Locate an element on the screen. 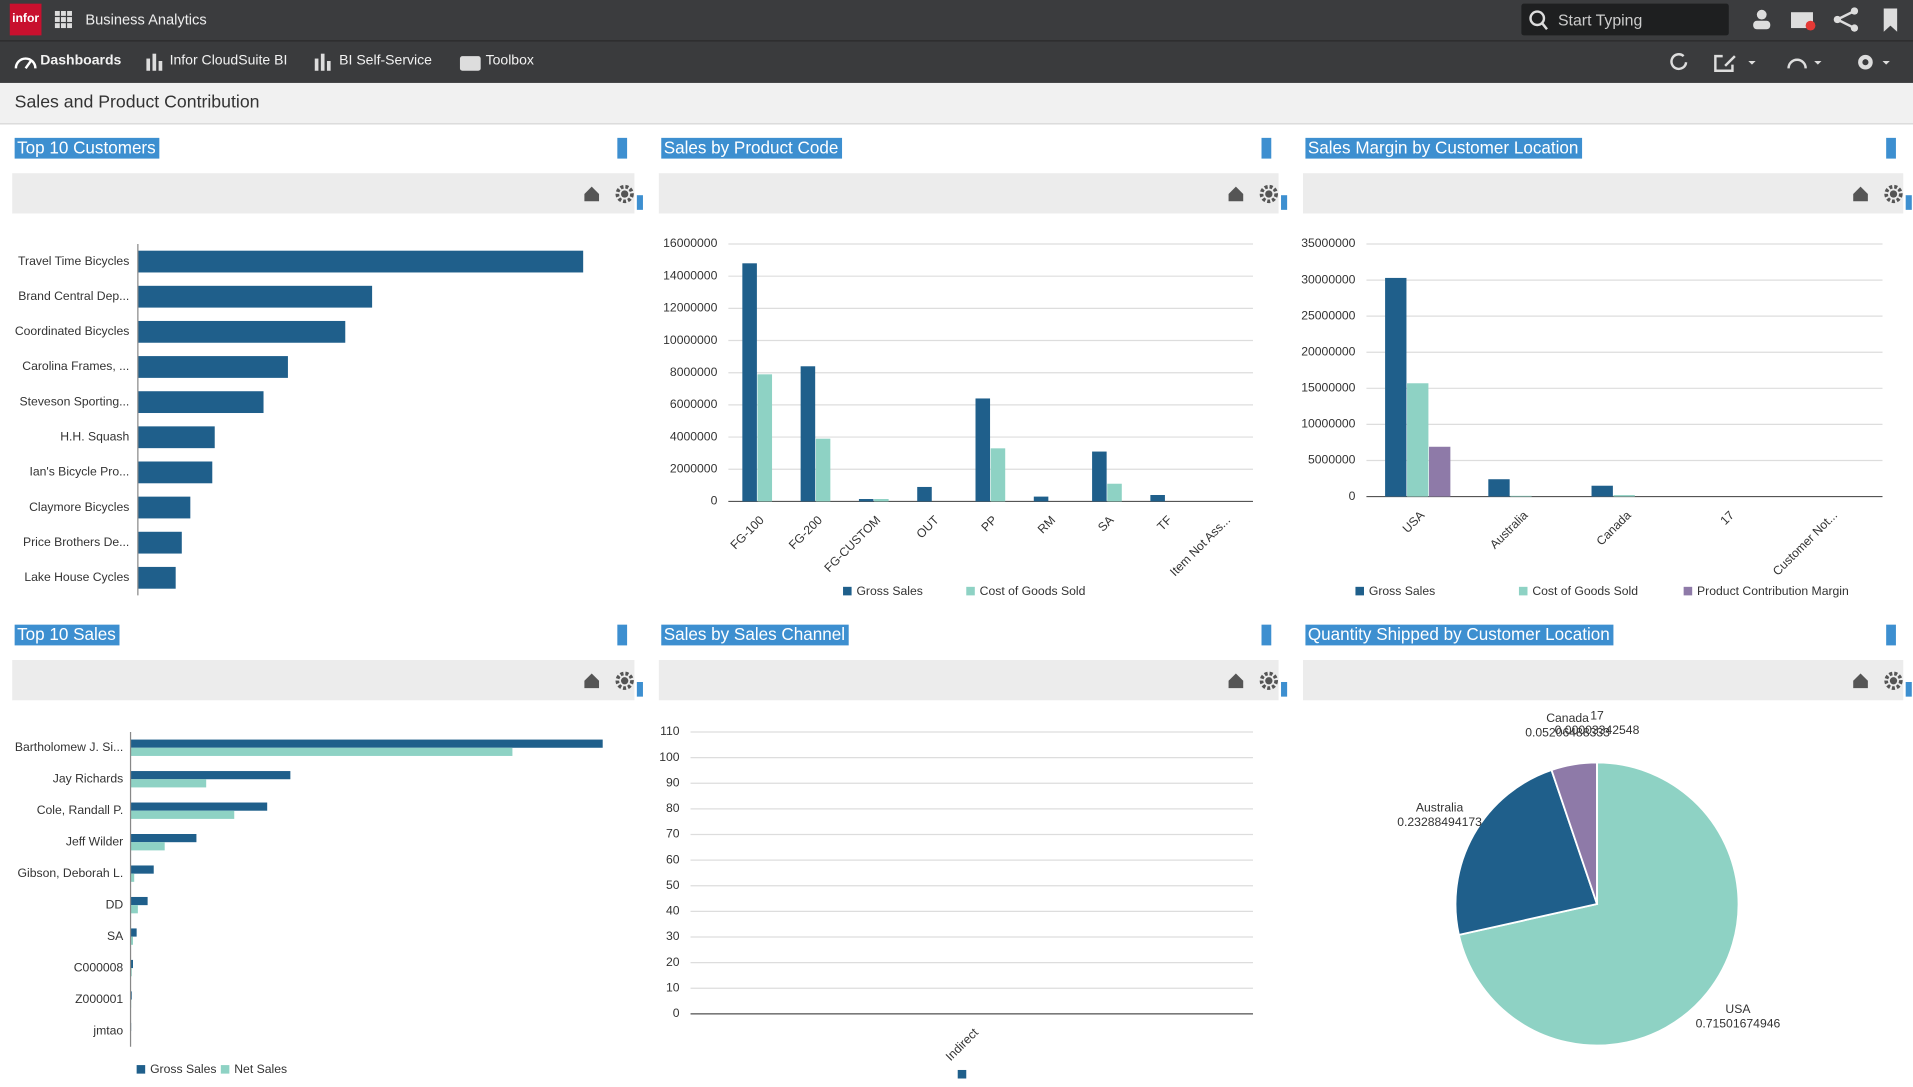  slice-label: Canada is located at coordinates (1567, 718).